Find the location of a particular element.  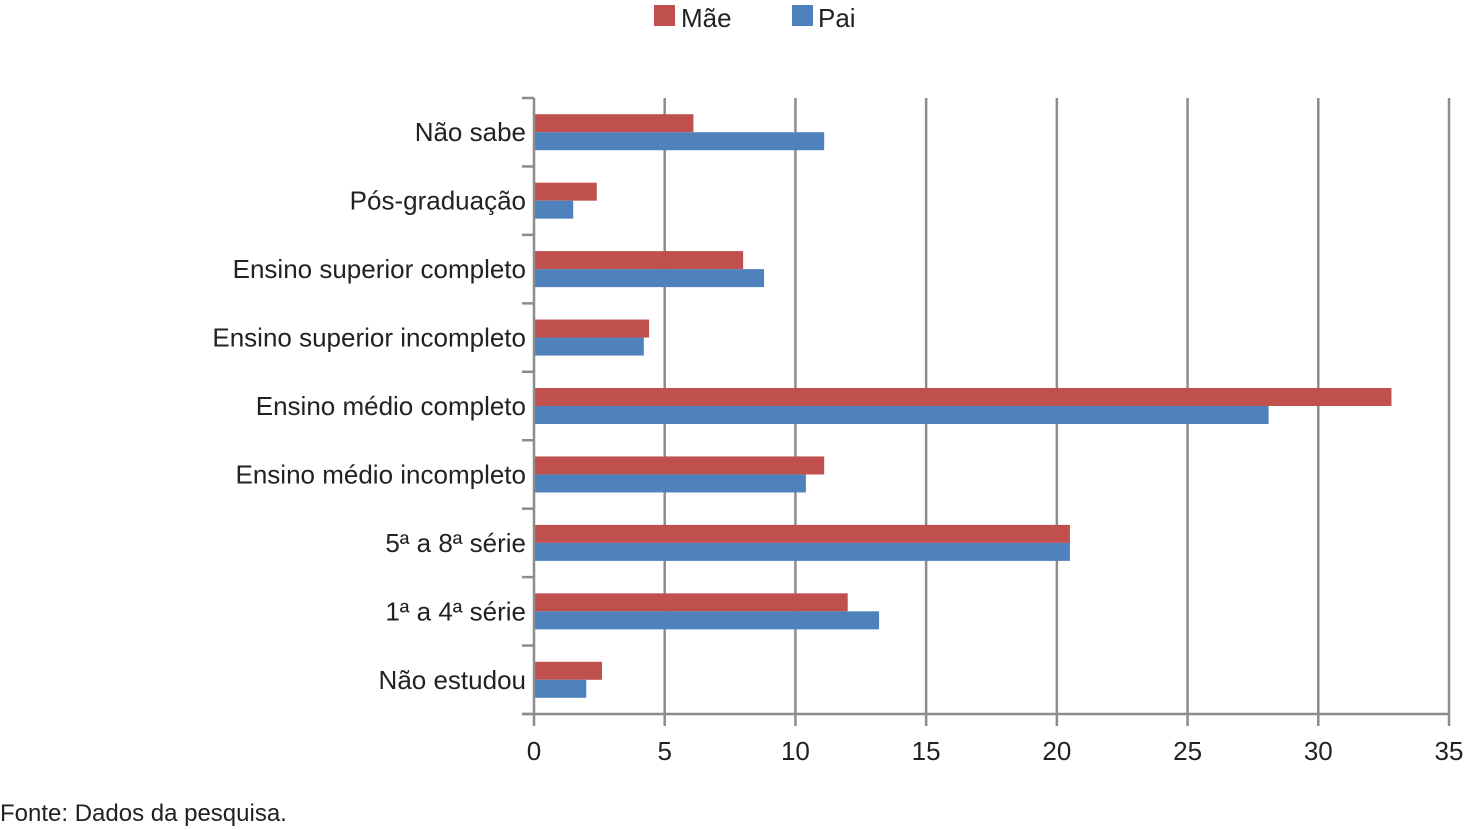

x-tick-label: 10 is located at coordinates (795, 751).